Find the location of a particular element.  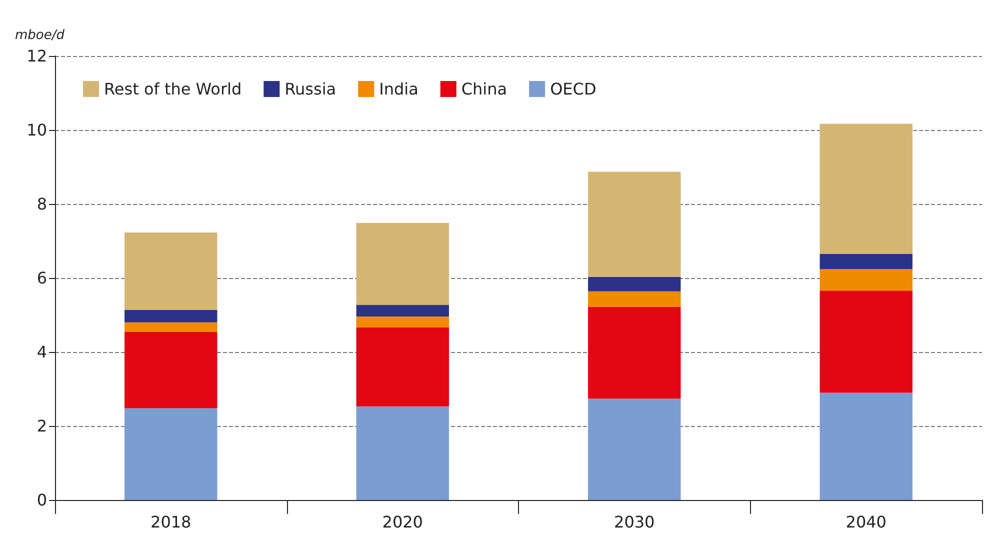

legend-label: China is located at coordinates (484, 89).